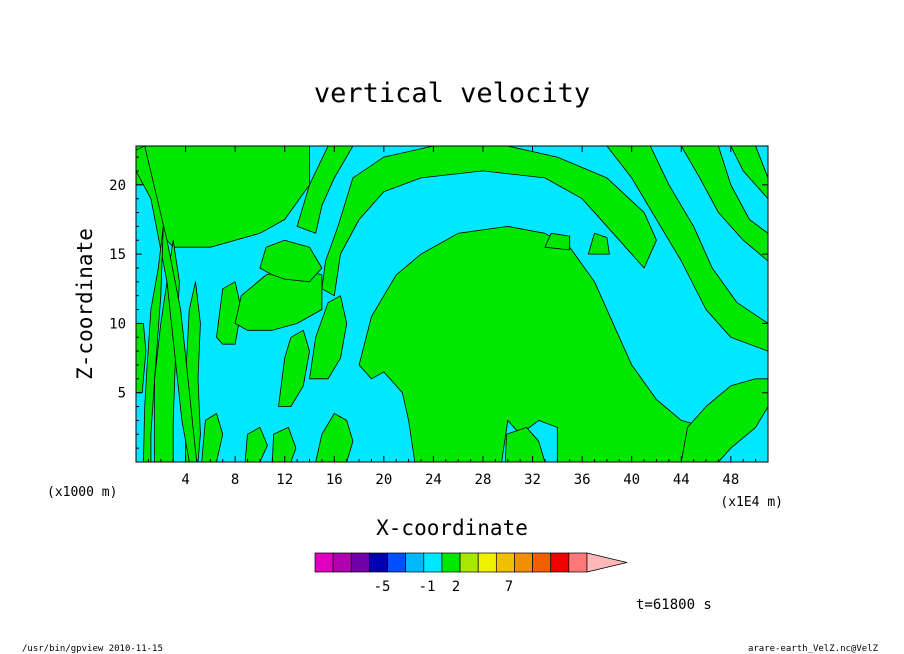  What do you see at coordinates (452, 93) in the screenshot?
I see `chart-title: vertical velocity` at bounding box center [452, 93].